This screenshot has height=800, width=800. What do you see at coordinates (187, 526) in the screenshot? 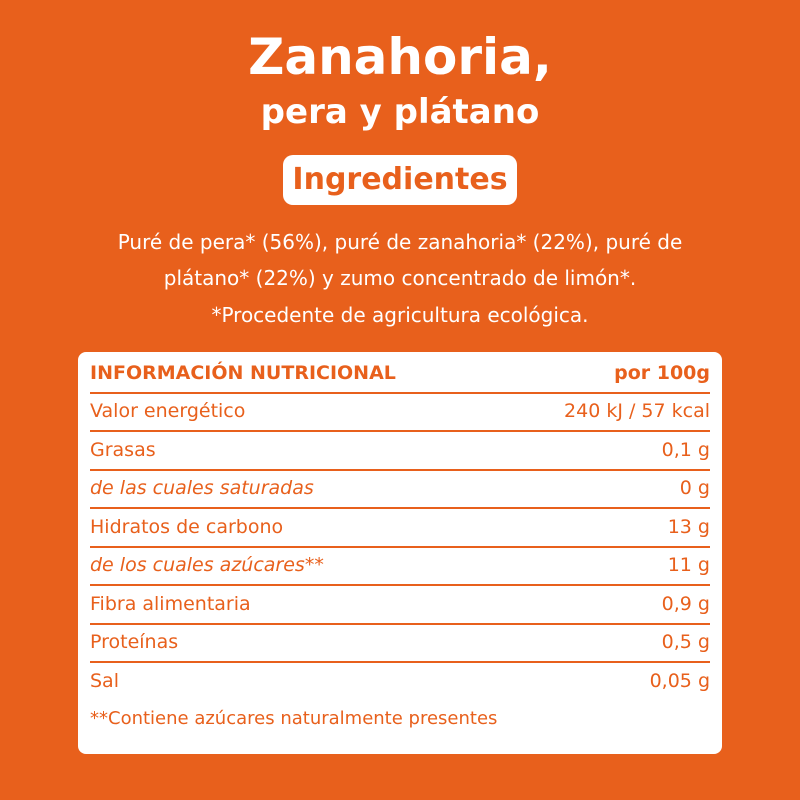
I see `label: Hidratos de carbono` at bounding box center [187, 526].